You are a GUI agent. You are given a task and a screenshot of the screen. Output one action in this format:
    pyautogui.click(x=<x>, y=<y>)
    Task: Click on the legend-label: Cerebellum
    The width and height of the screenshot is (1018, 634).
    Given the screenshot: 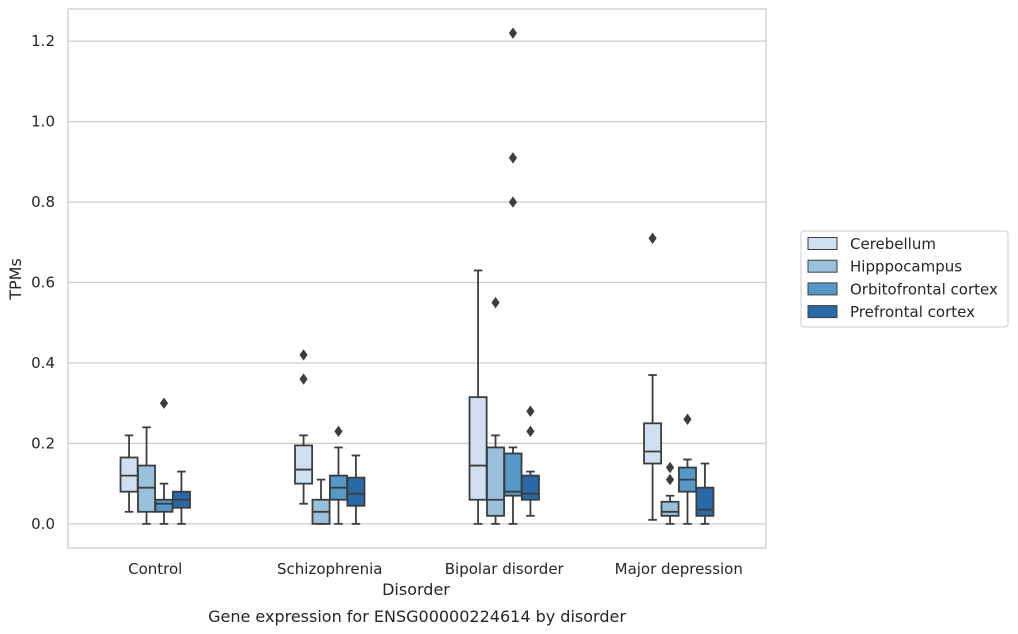 What is the action you would take?
    pyautogui.click(x=893, y=244)
    